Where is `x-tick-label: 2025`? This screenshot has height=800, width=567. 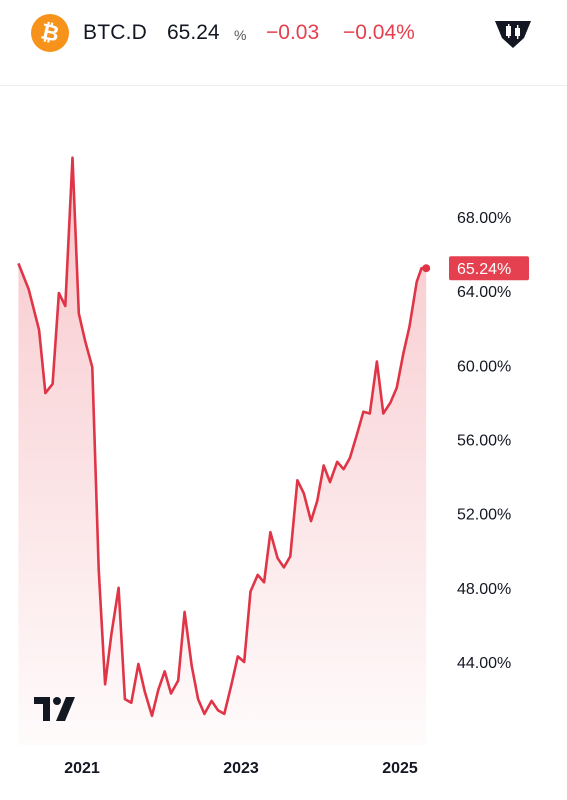
x-tick-label: 2025 is located at coordinates (400, 768).